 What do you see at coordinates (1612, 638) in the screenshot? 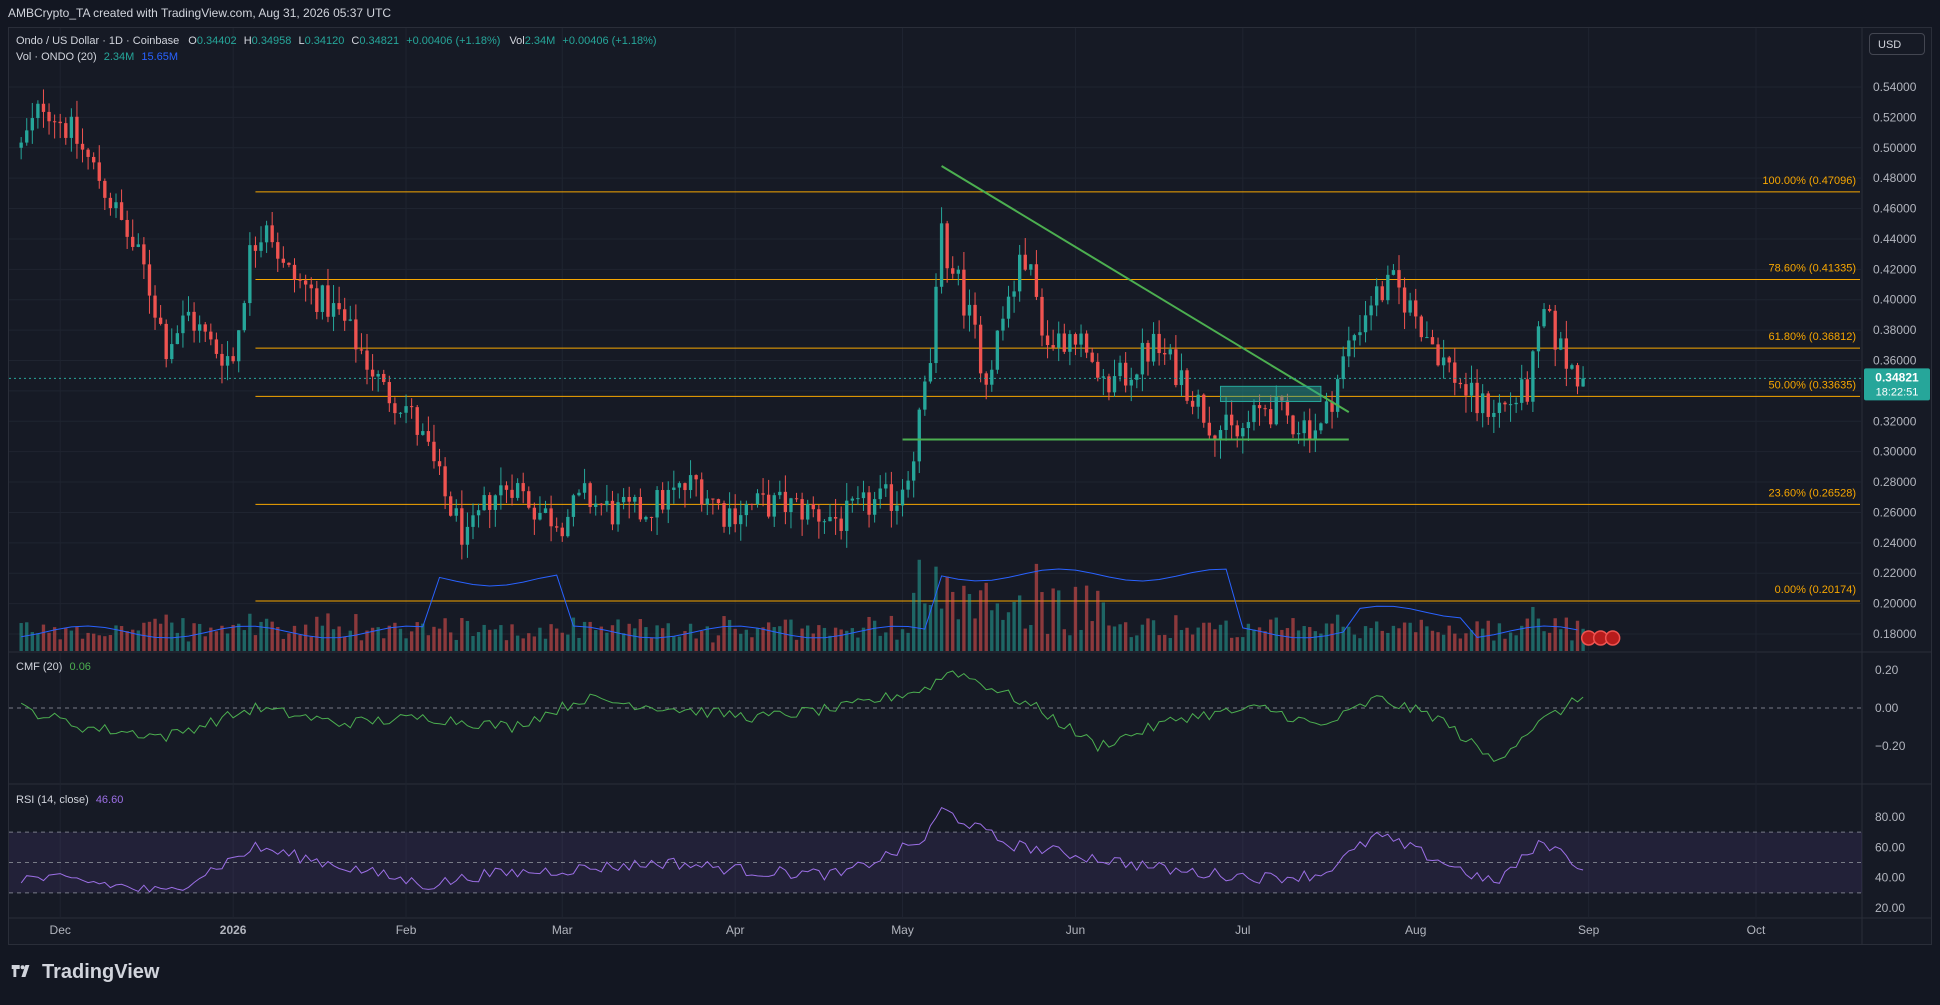
I see `event-marker-icon` at bounding box center [1612, 638].